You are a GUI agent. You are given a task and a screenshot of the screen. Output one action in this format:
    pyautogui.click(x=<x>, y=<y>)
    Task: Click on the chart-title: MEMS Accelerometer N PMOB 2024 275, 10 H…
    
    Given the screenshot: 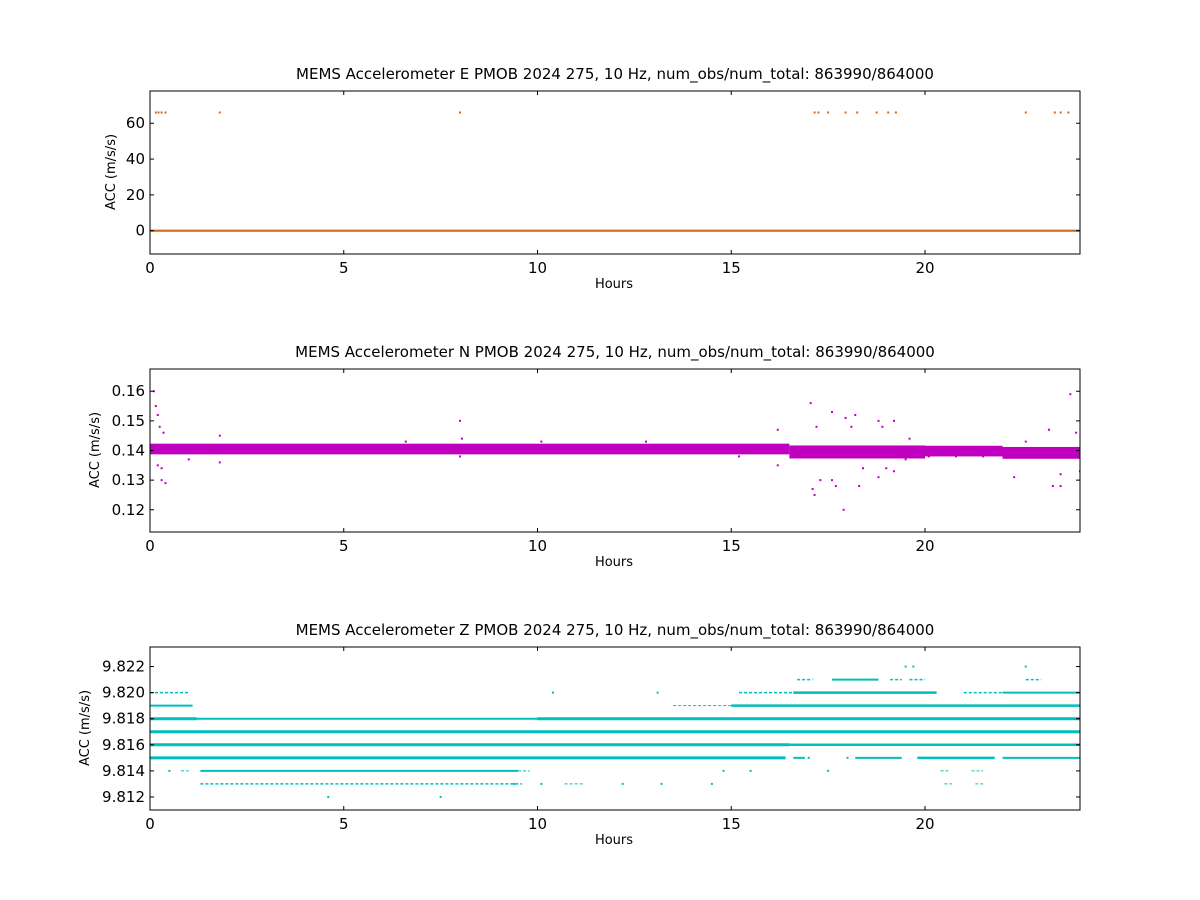 What is the action you would take?
    pyautogui.click(x=615, y=352)
    